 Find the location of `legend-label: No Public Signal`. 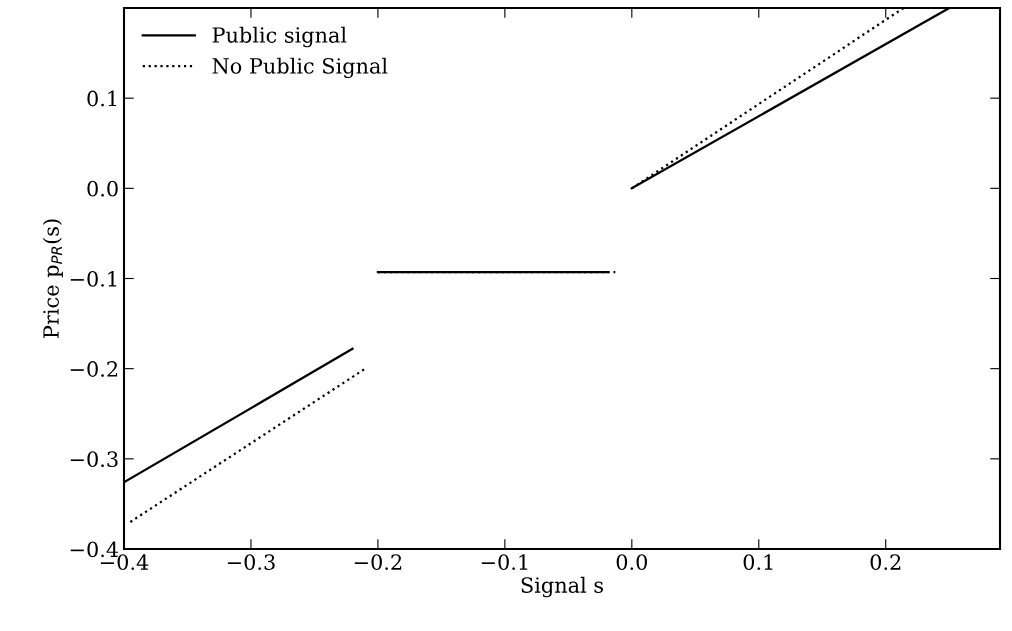

legend-label: No Public Signal is located at coordinates (300, 68).